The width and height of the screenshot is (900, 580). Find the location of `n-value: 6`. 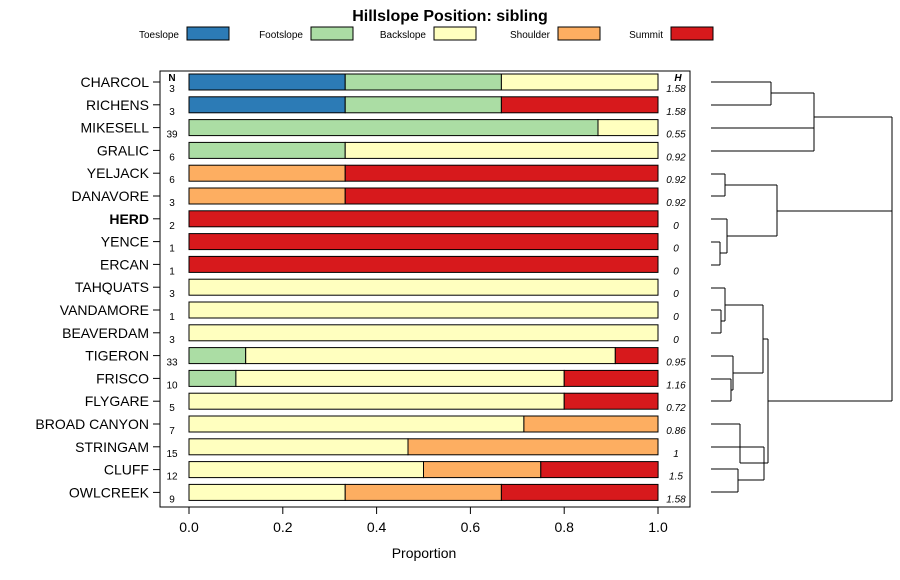

n-value: 6 is located at coordinates (172, 180).